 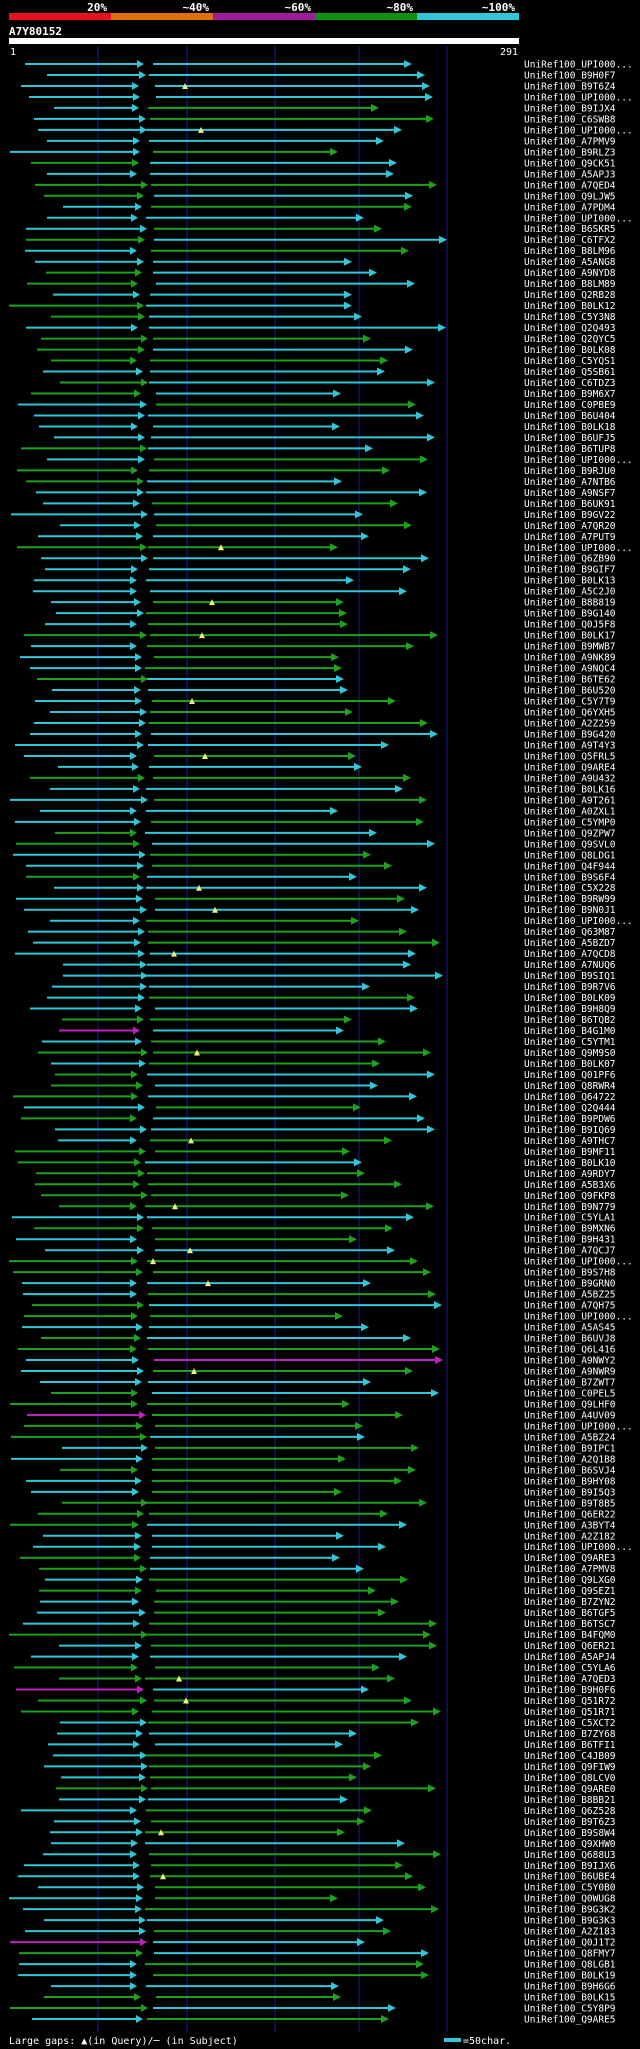 What do you see at coordinates (570, 1756) in the screenshot?
I see `hit-label: UniRef100_C4JB09` at bounding box center [570, 1756].